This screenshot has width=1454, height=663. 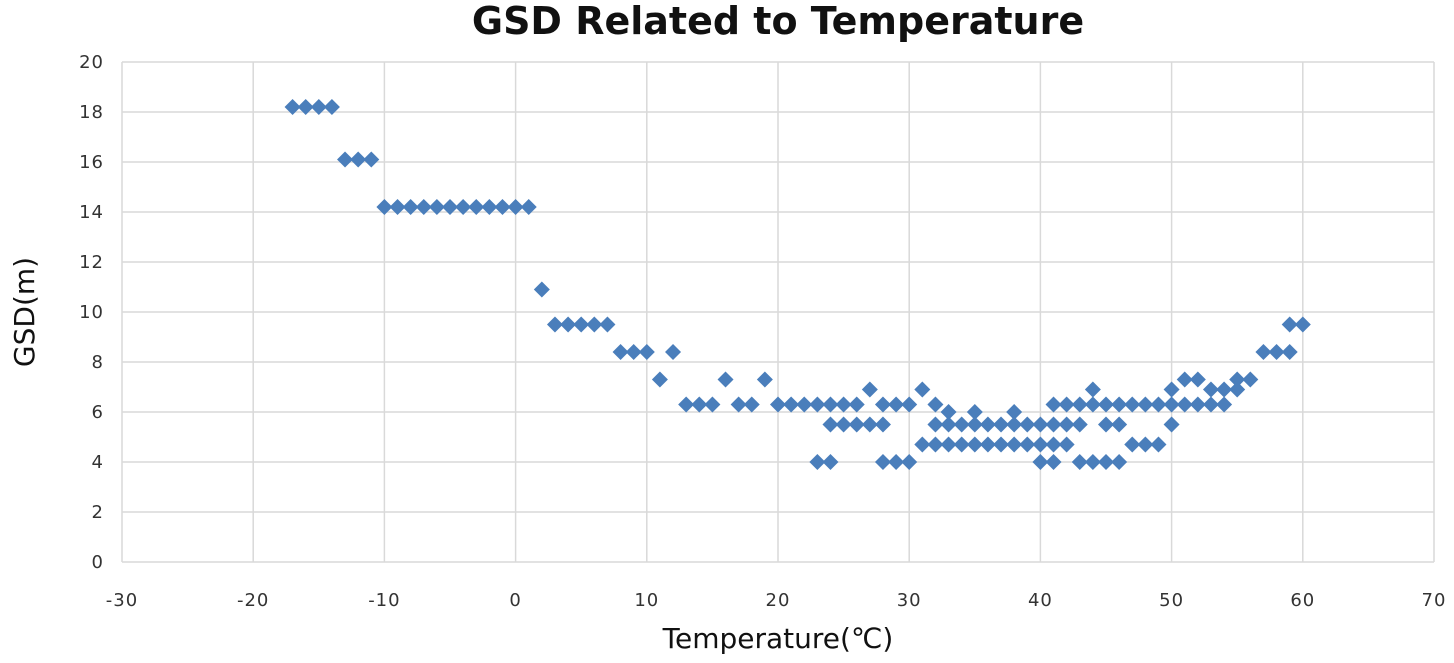 I want to click on x-tick-label: 0, so click(x=515, y=600).